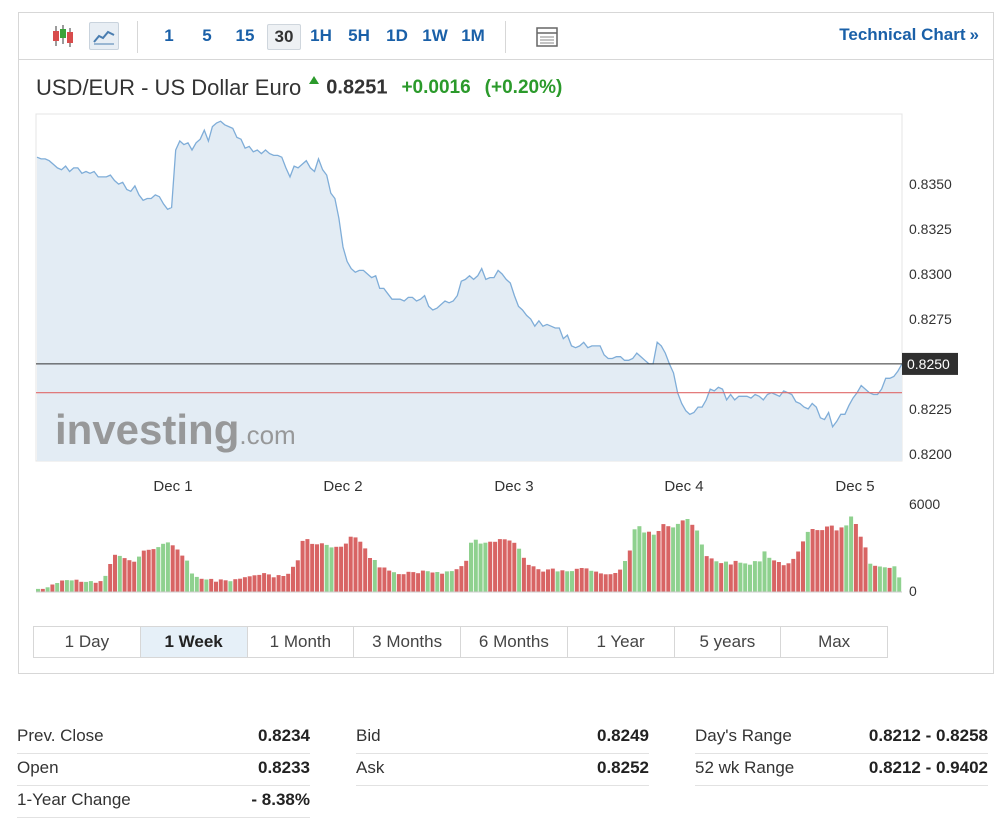 This screenshot has height=837, width=1005. I want to click on range-tab-max: Max, so click(834, 641).